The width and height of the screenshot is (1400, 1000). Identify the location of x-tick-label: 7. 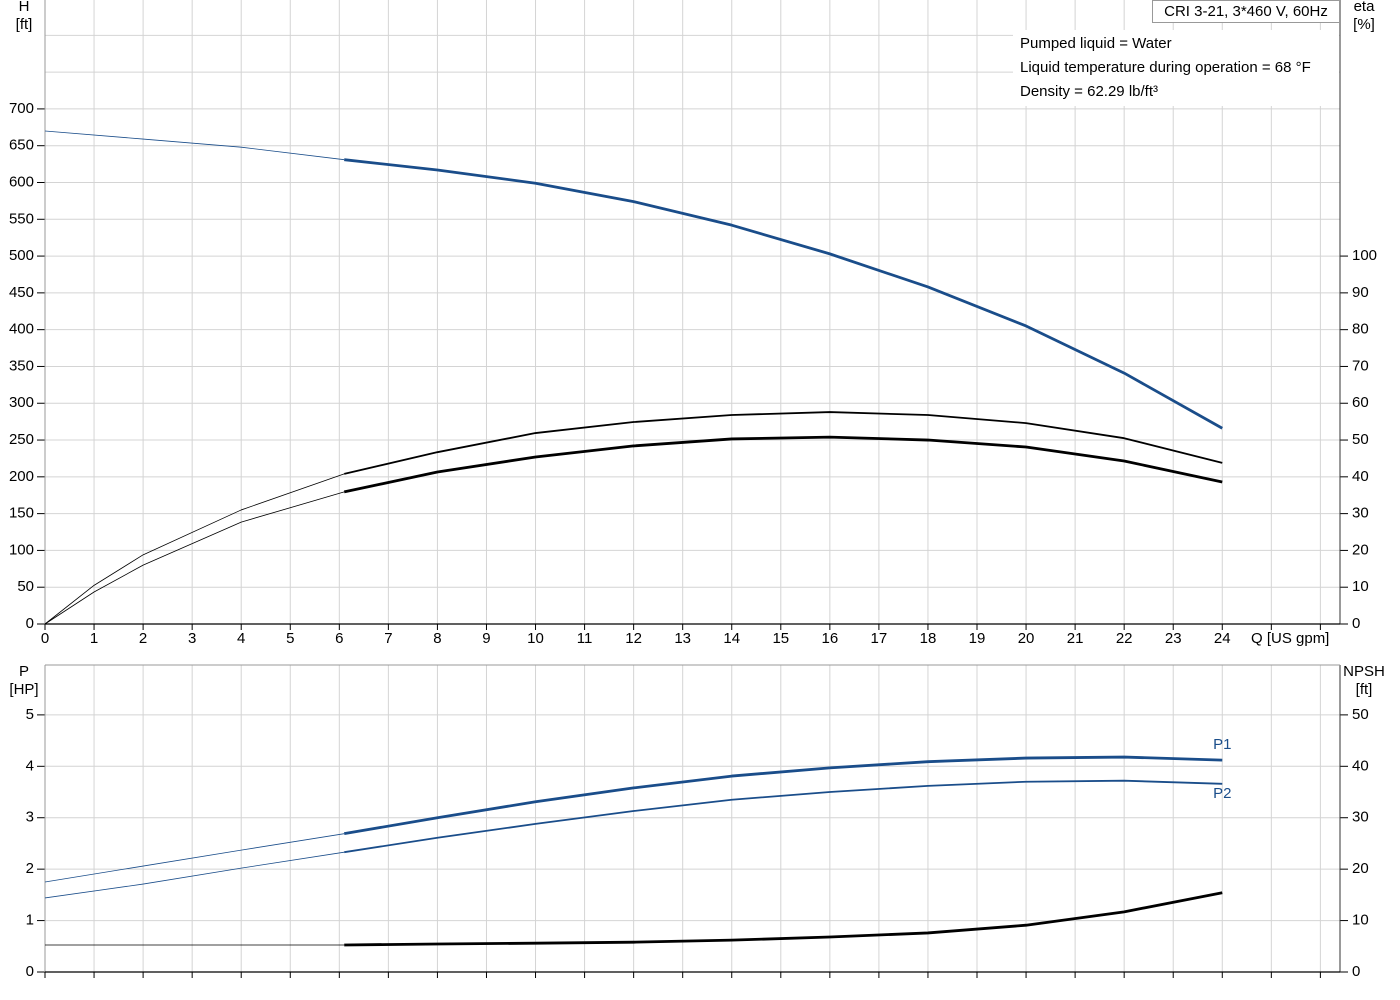
(388, 638).